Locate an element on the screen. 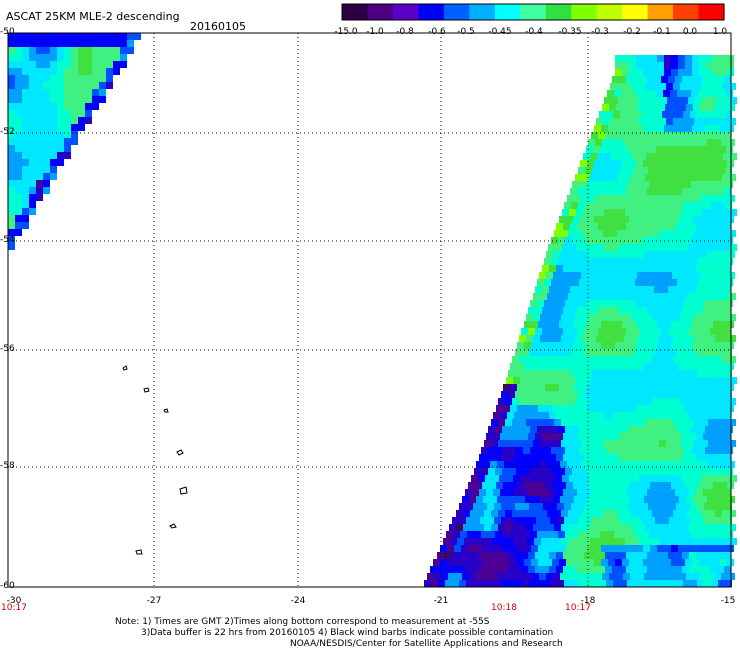  map-date: 20160105 is located at coordinates (218, 26).